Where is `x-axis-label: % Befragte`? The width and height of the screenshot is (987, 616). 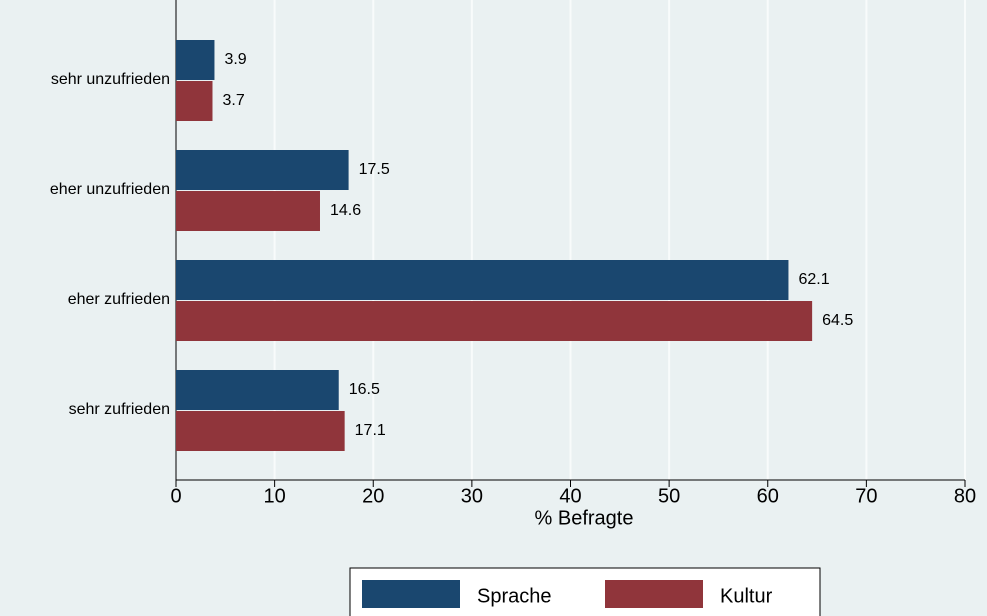
x-axis-label: % Befragte is located at coordinates (584, 518).